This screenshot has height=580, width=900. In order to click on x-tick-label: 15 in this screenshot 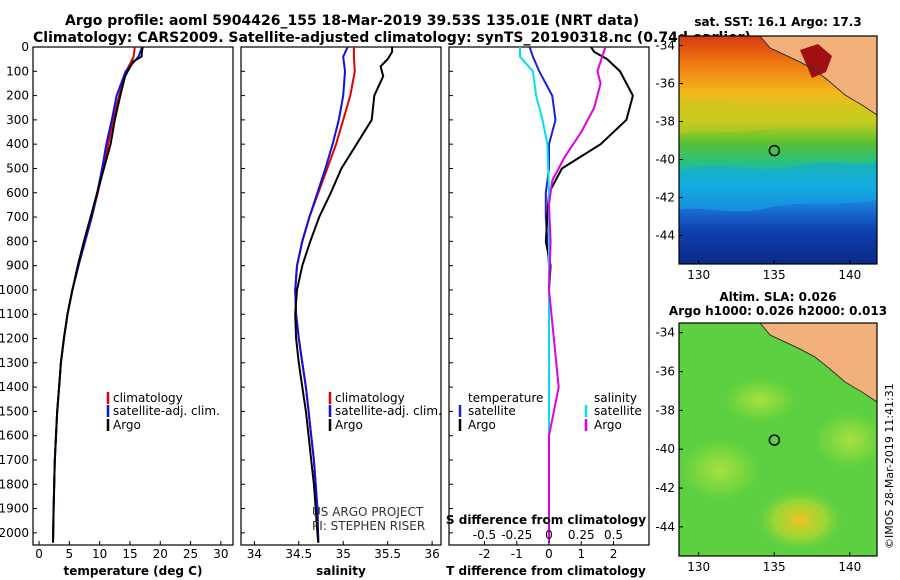, I will do `click(129, 554)`.